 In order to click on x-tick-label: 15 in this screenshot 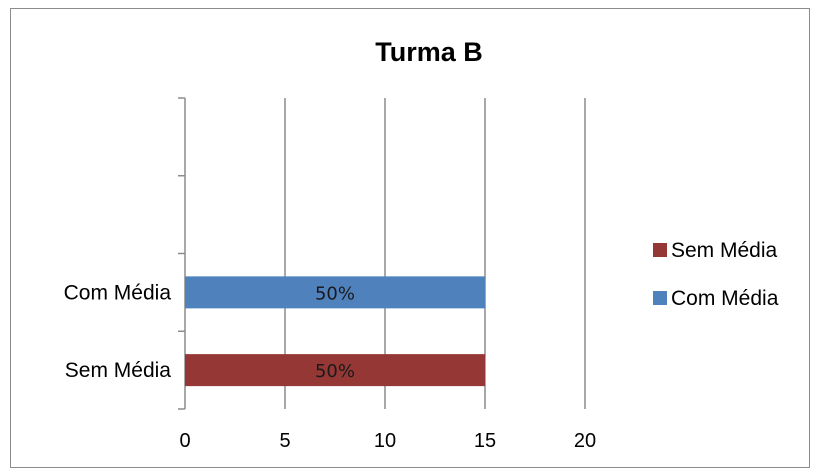, I will do `click(485, 441)`.